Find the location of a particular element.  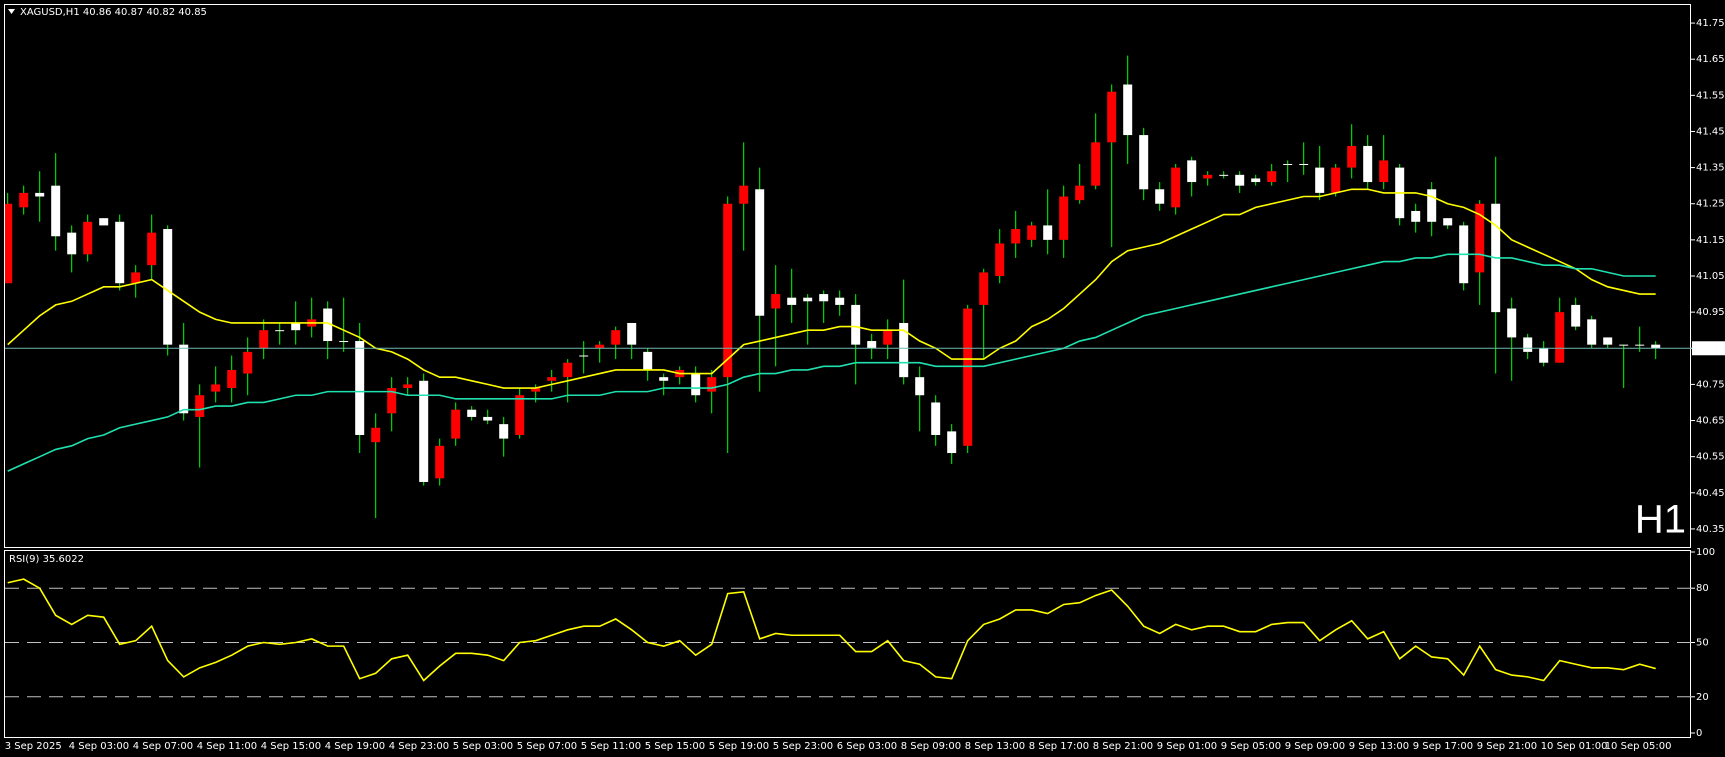

x-tick-label: 5 Sep 19:00 is located at coordinates (739, 746).